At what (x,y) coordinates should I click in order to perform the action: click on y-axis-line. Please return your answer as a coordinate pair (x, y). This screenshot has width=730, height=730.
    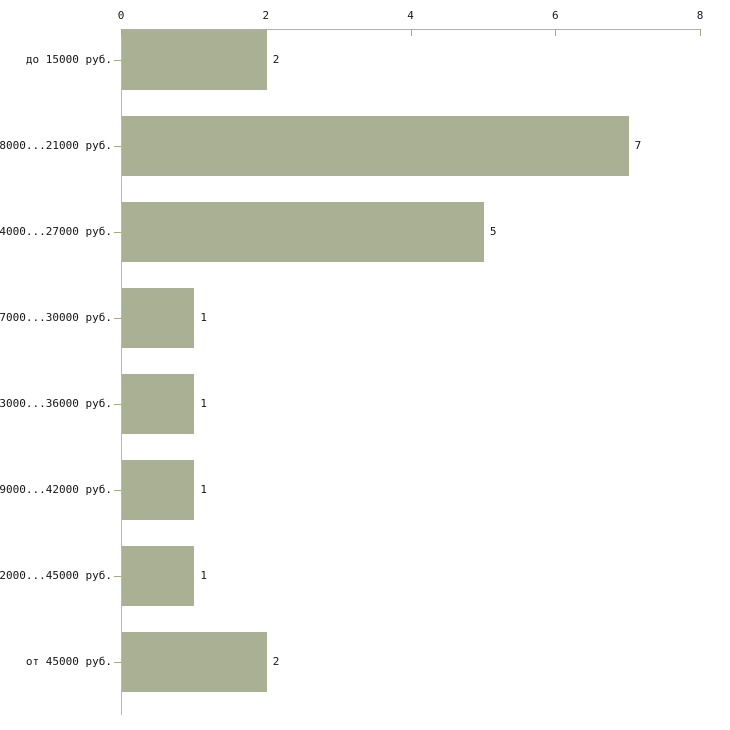
    Looking at the image, I should click on (121, 372).